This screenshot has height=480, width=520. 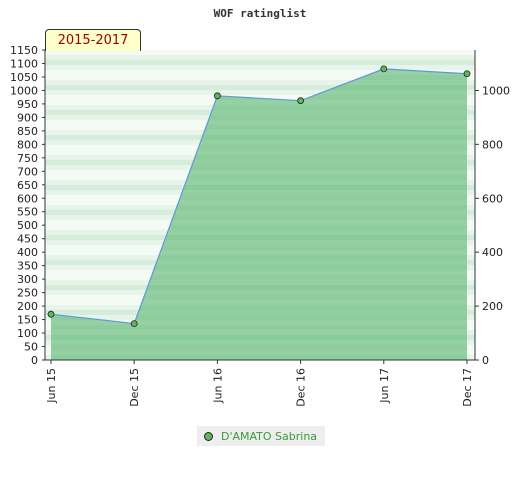 What do you see at coordinates (27, 239) in the screenshot?
I see `y-left-tick-label: 450` at bounding box center [27, 239].